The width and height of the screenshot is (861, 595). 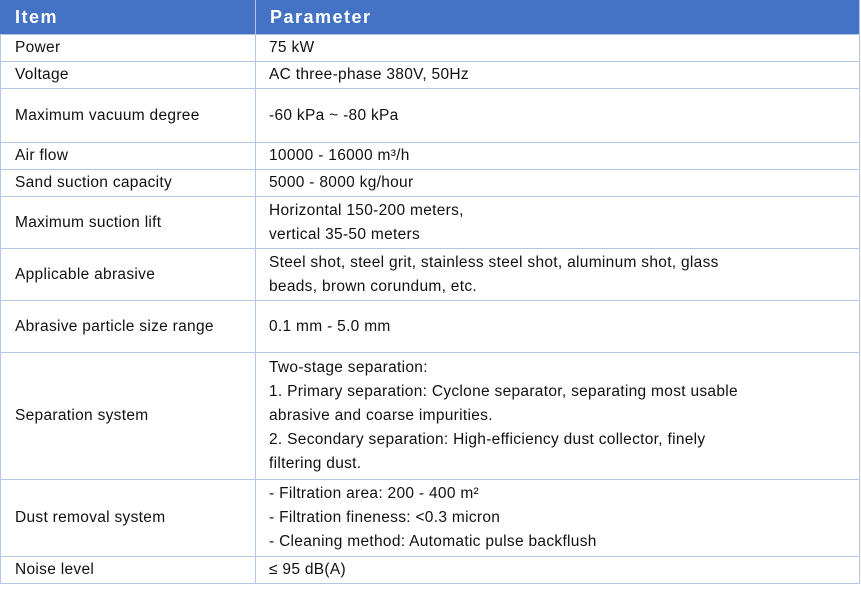 I want to click on item-cell: Dust removal system, so click(x=128, y=518).